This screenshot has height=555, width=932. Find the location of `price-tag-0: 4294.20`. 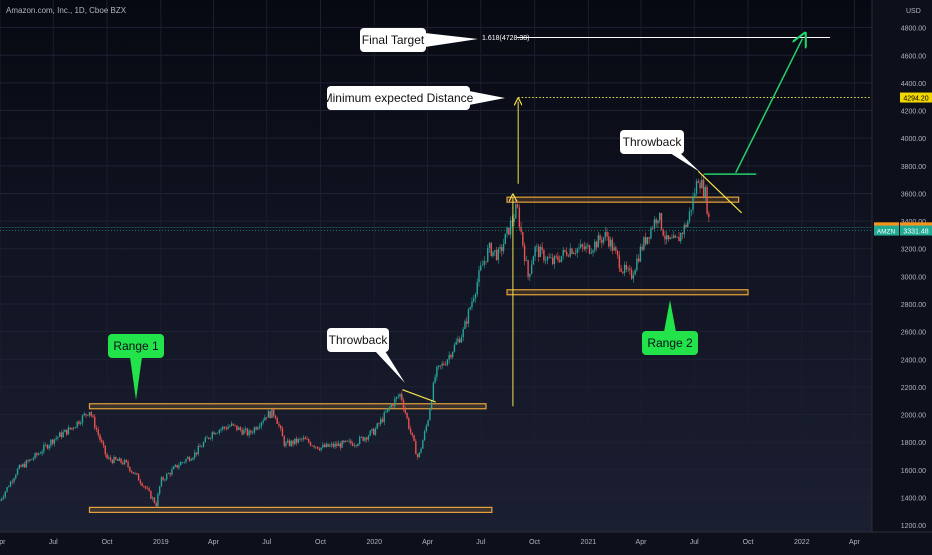

price-tag-0: 4294.20 is located at coordinates (916, 97).